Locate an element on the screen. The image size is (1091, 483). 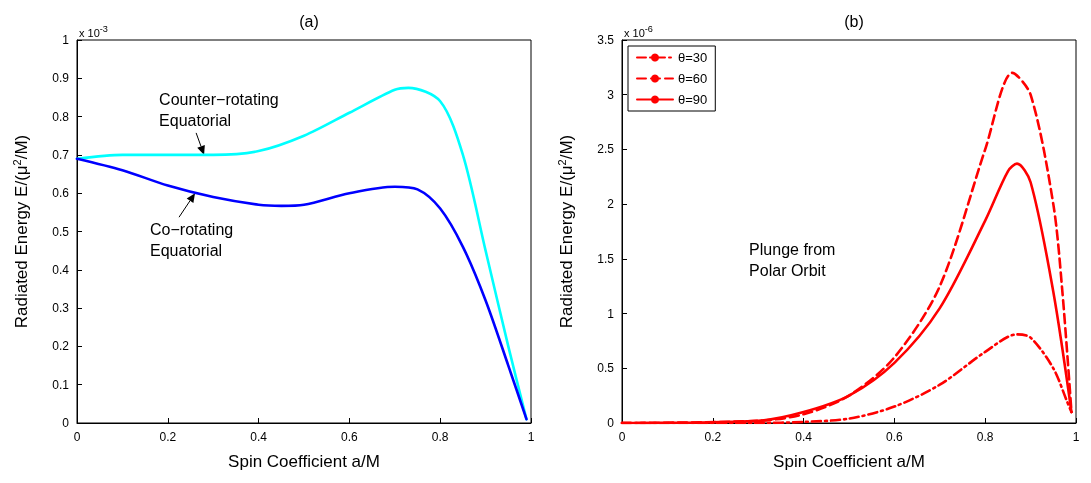
y-tick-label: 0.7 is located at coordinates (61, 154).